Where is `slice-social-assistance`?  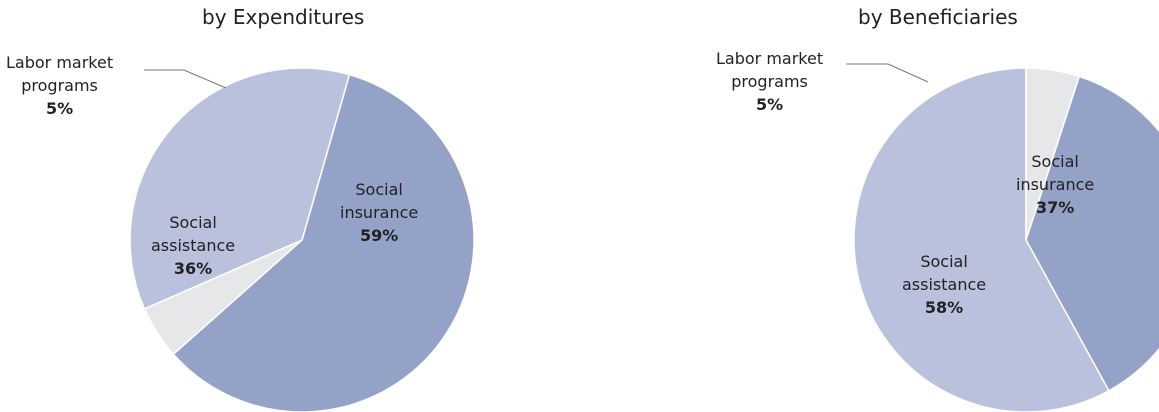
slice-social-assistance is located at coordinates (240, 188).